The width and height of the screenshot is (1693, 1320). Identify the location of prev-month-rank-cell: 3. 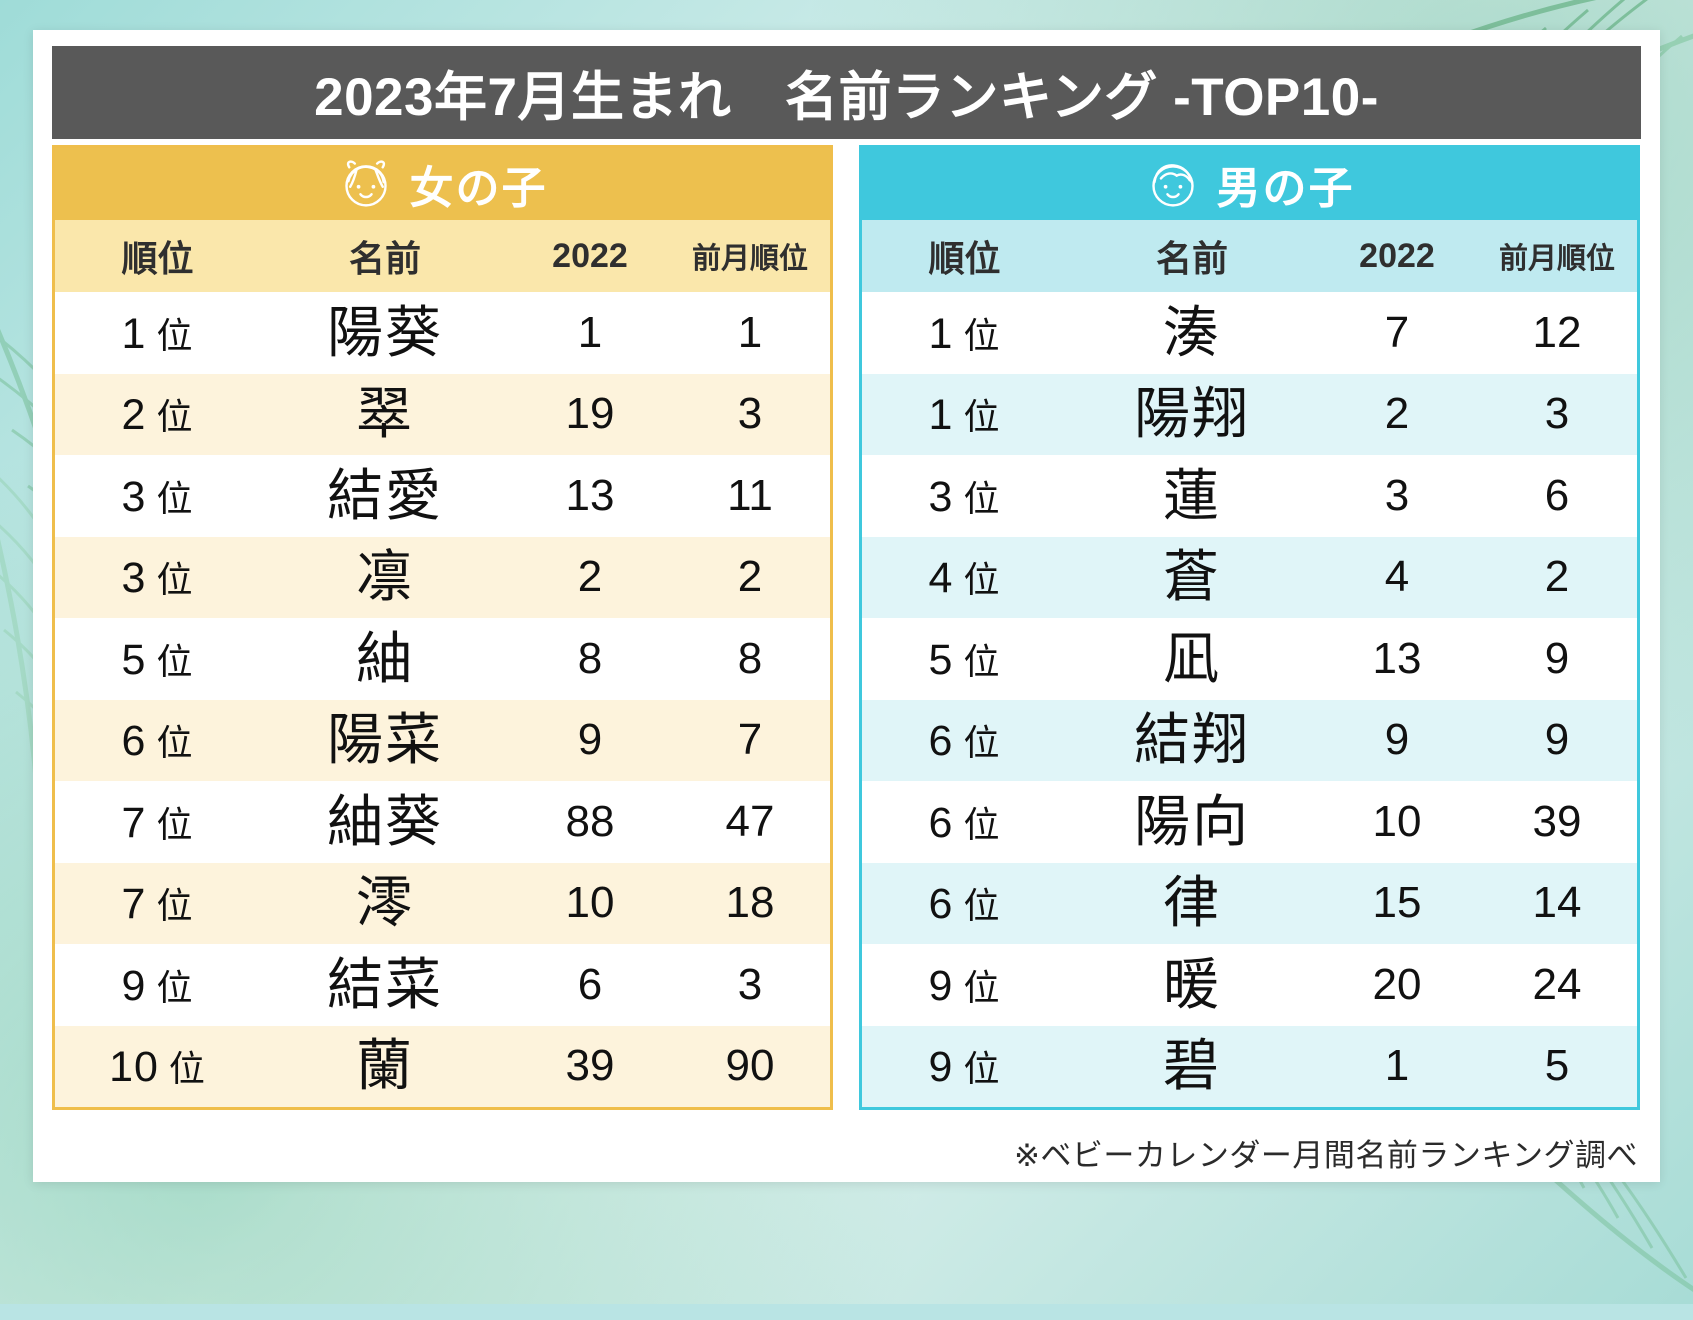
(750, 984).